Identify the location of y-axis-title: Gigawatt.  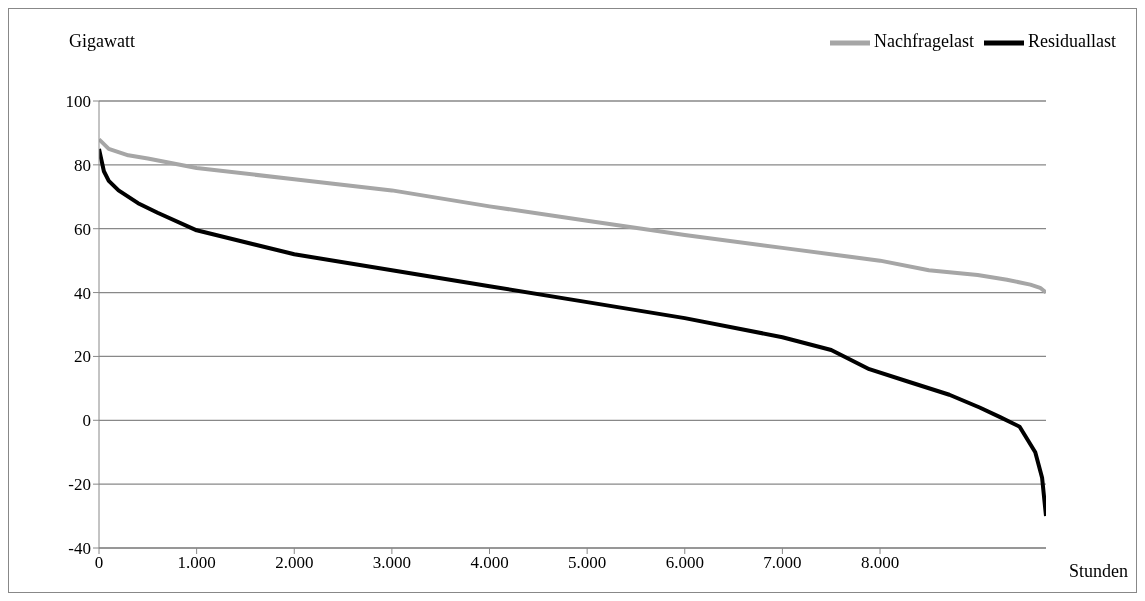
(102, 41).